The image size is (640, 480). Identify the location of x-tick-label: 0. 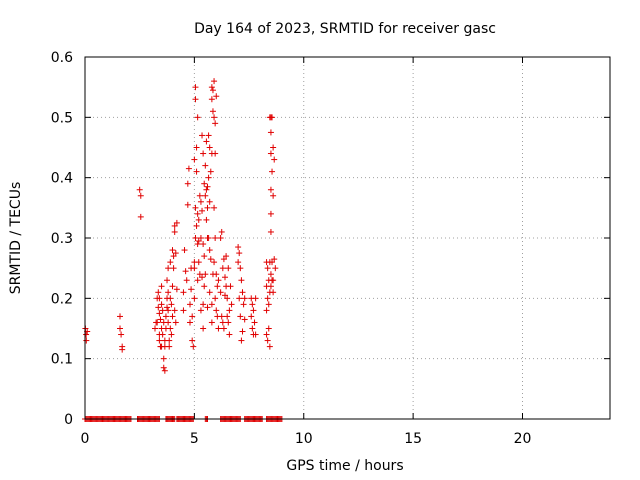
(85, 439).